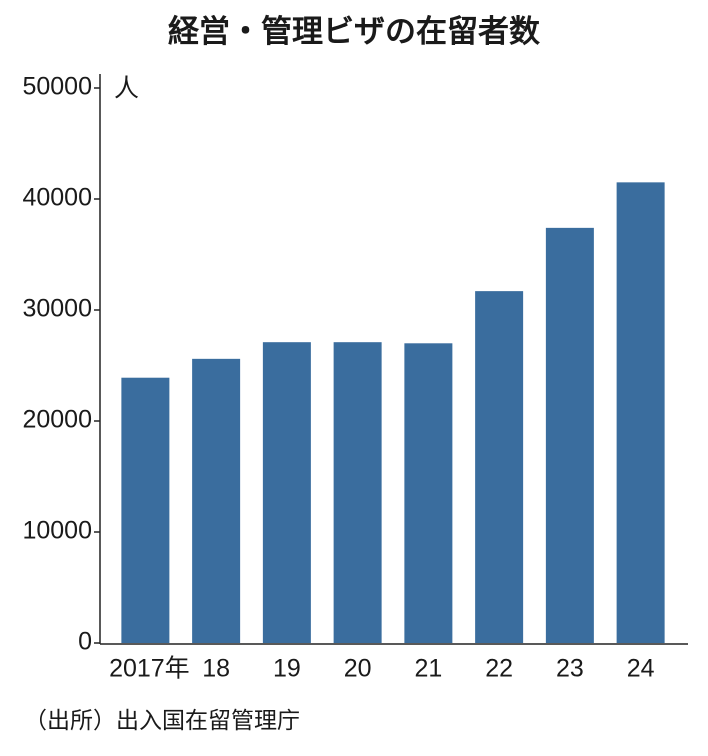 The image size is (708, 756). I want to click on y-tick-label: 40000, so click(57, 198).